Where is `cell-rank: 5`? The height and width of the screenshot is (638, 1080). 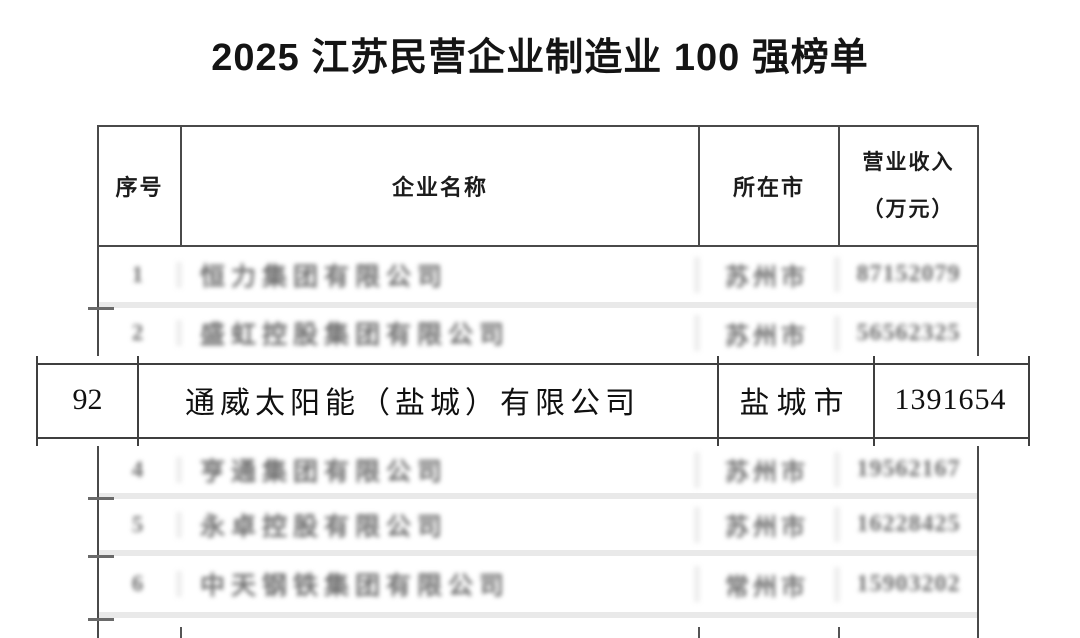
cell-rank: 5 is located at coordinates (140, 524).